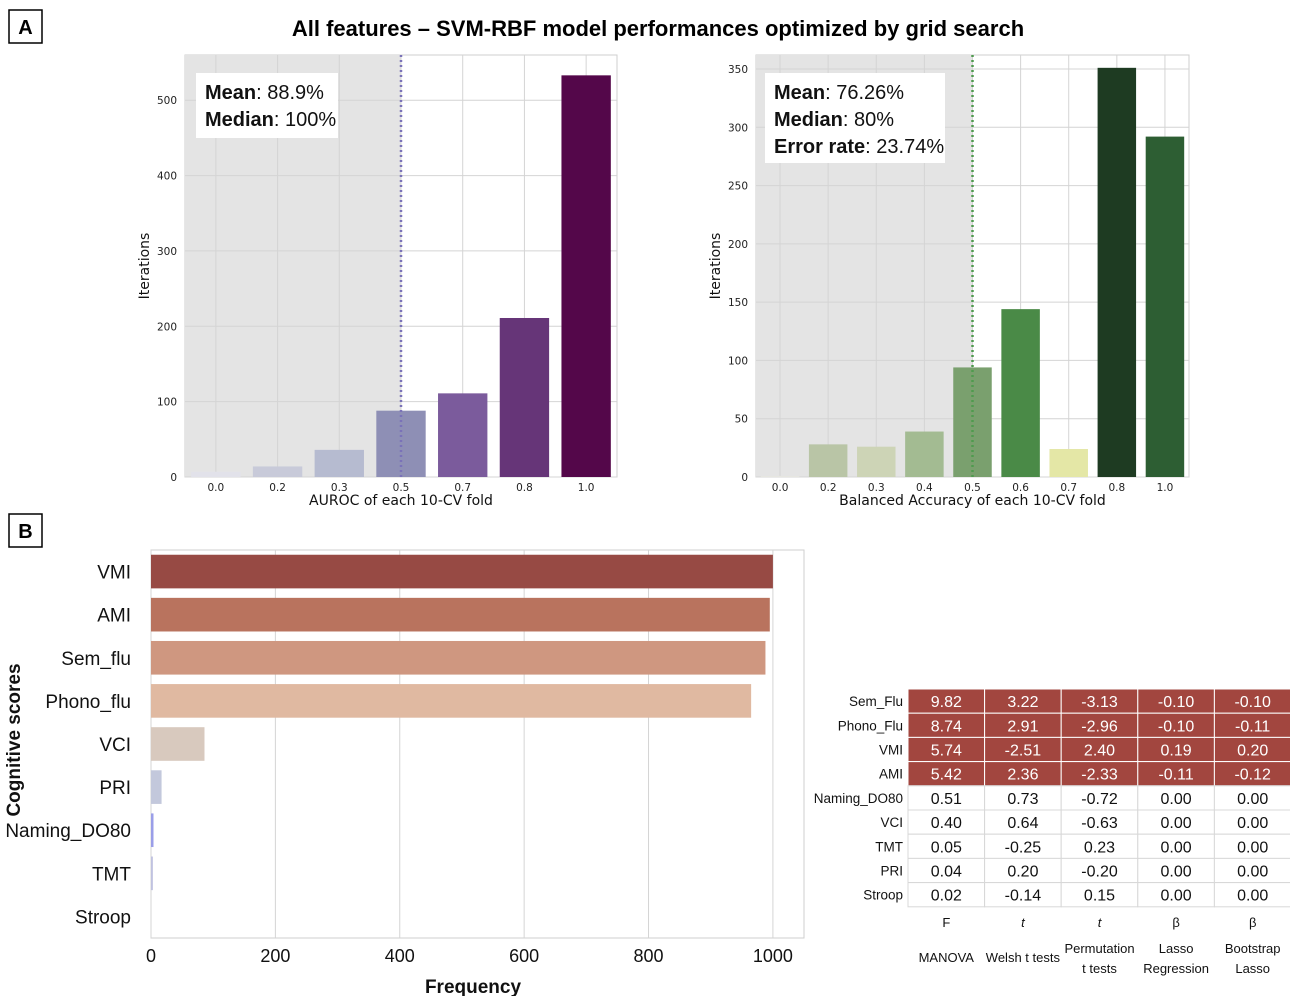 The height and width of the screenshot is (996, 1290). Describe the element at coordinates (1099, 726) in the screenshot. I see `table-cell-value: -2.96` at that location.